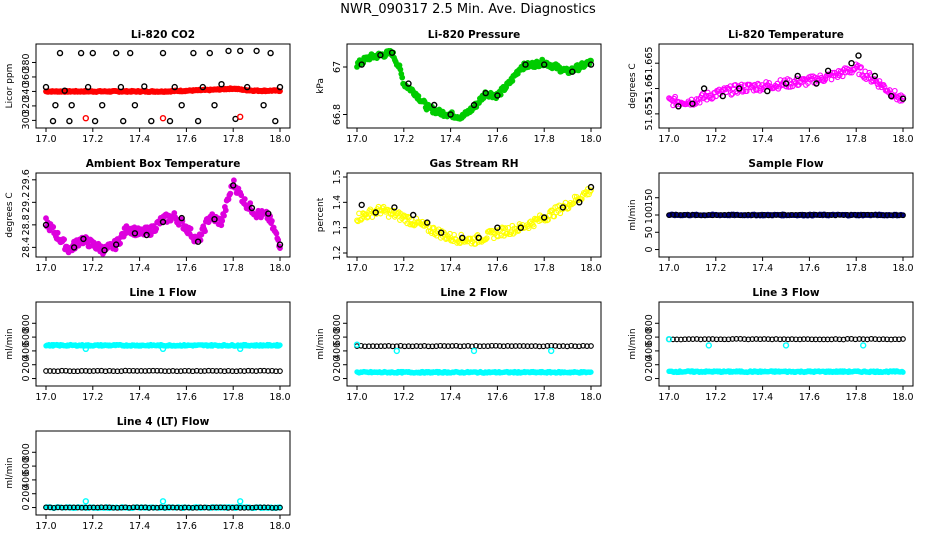 The image size is (936, 540). I want to click on panel-title: Li-820 Pressure, so click(474, 35).